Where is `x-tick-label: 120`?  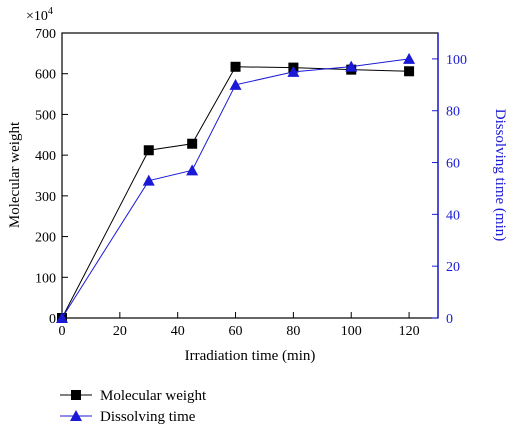
x-tick-label: 120 is located at coordinates (409, 331).